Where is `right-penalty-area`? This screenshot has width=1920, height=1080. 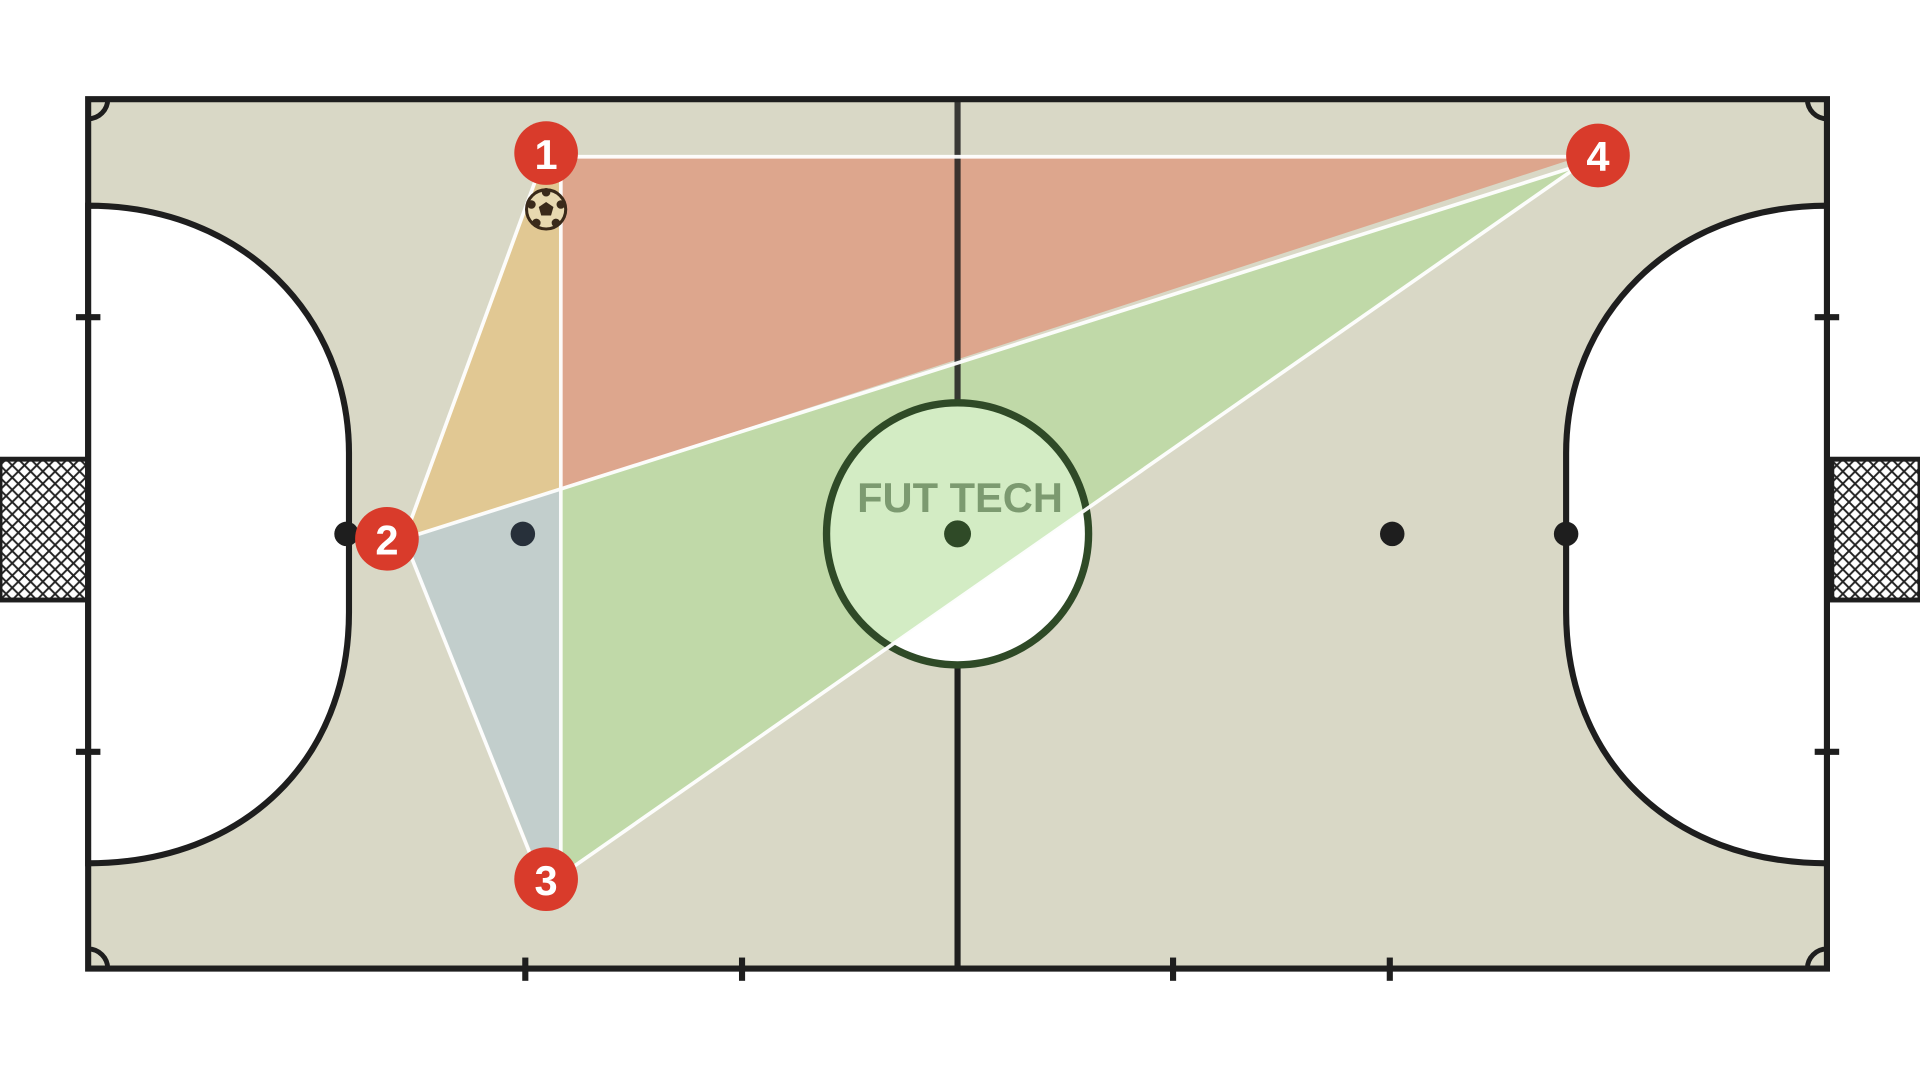 right-penalty-area is located at coordinates (1696, 534).